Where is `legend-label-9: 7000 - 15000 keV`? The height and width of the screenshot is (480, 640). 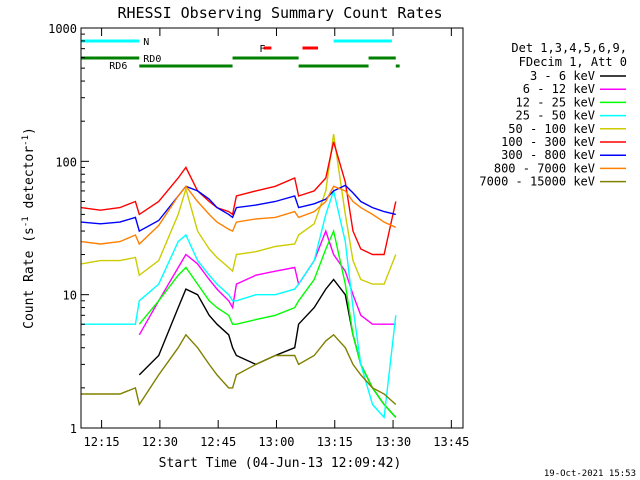
legend-label-9: 7000 - 15000 keV is located at coordinates (537, 182).